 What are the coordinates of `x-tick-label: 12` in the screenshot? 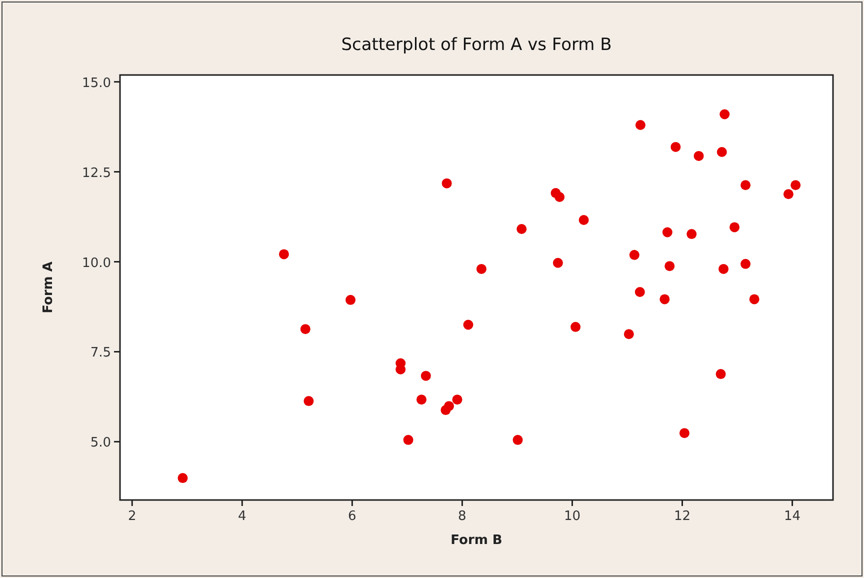 It's located at (682, 516).